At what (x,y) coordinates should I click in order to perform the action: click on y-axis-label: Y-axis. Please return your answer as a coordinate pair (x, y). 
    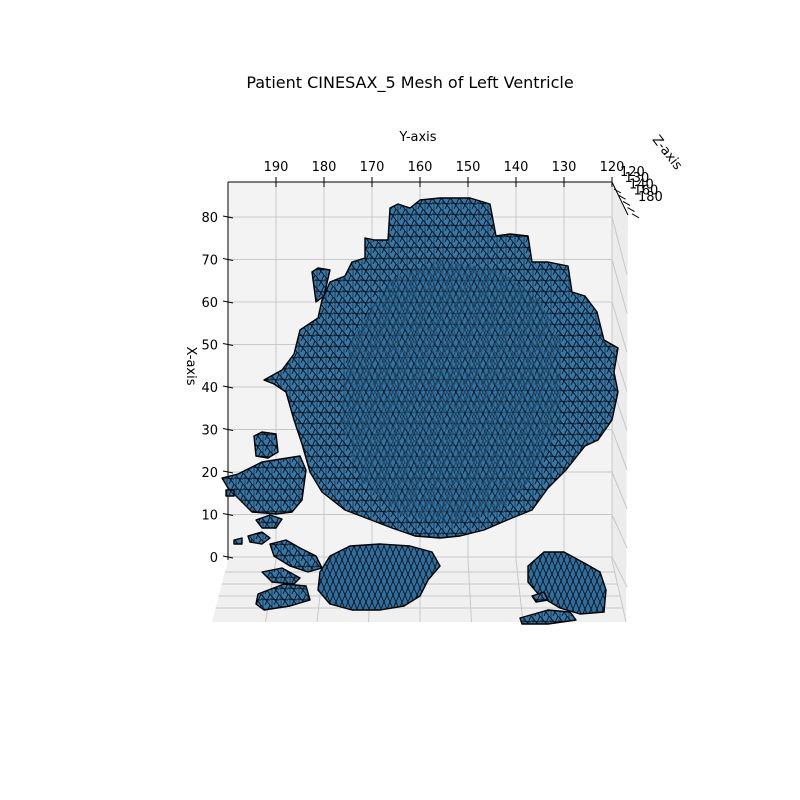
    Looking at the image, I should click on (417, 137).